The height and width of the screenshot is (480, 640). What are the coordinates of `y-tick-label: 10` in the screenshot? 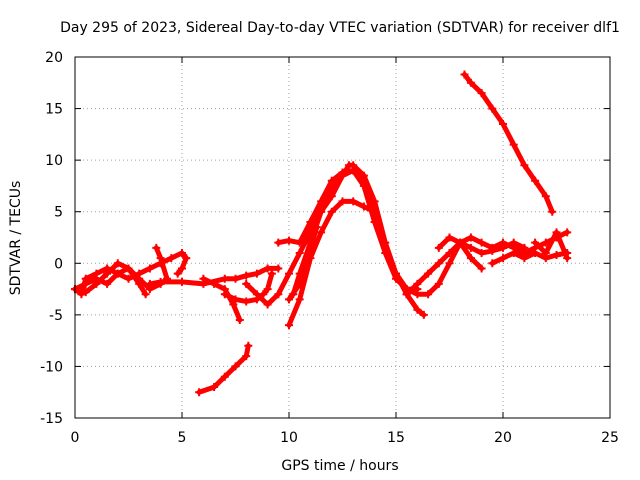 It's located at (54, 161).